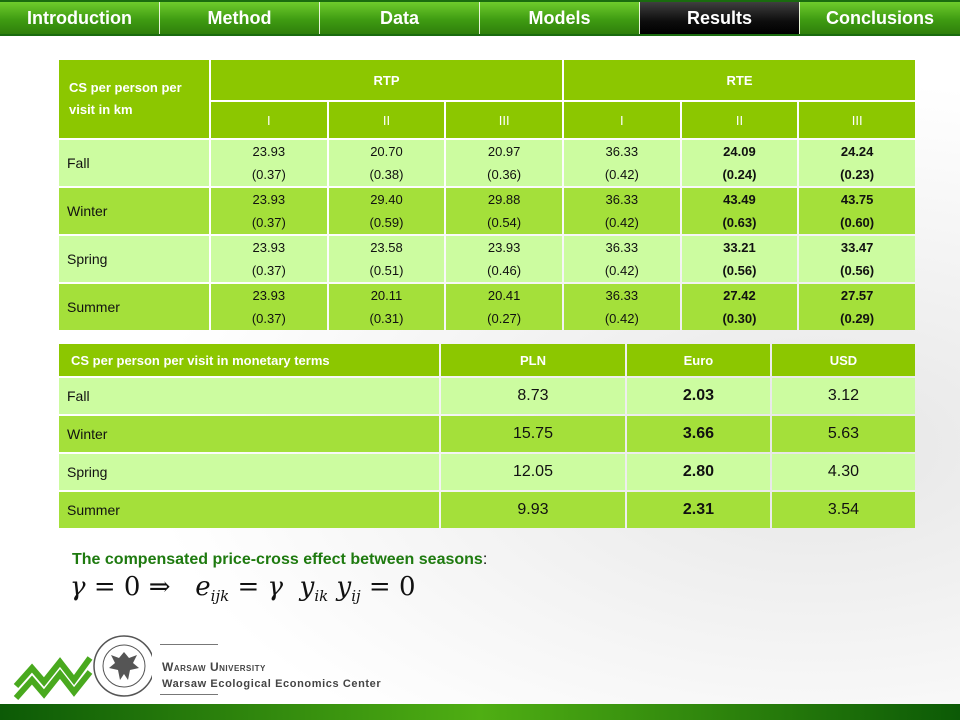 Image resolution: width=960 pixels, height=720 pixels. What do you see at coordinates (698, 509) in the screenshot?
I see `table-cell: 2.31` at bounding box center [698, 509].